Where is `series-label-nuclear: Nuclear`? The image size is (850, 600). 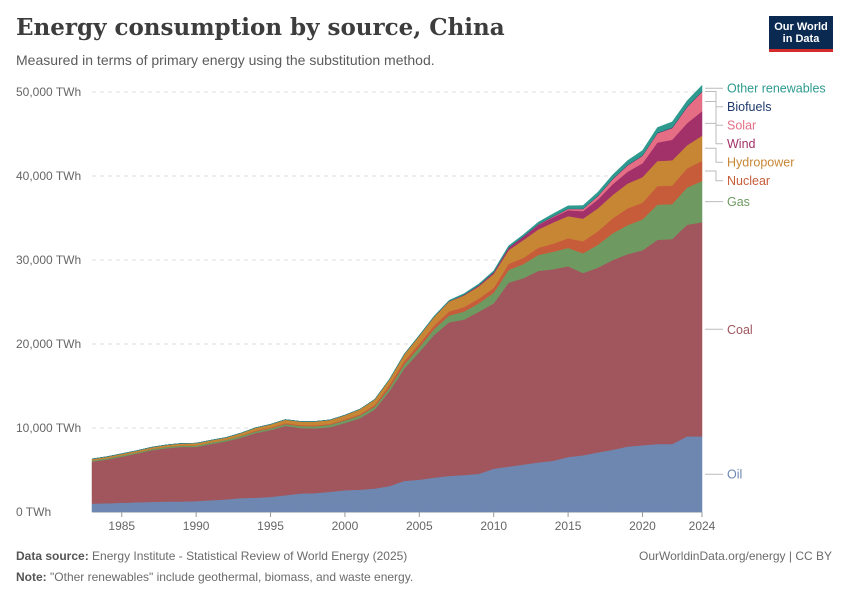 series-label-nuclear: Nuclear is located at coordinates (748, 181).